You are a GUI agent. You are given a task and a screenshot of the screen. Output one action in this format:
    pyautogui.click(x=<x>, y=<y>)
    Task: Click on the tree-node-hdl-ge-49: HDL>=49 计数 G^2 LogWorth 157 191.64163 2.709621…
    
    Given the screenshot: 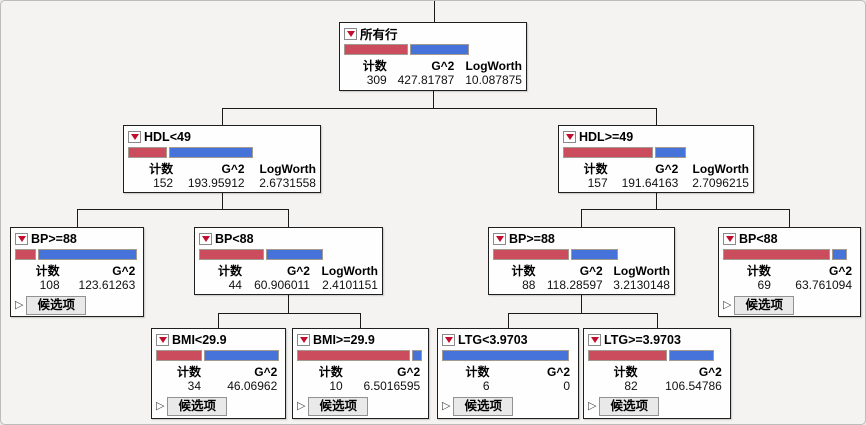 What is the action you would take?
    pyautogui.click(x=656, y=159)
    